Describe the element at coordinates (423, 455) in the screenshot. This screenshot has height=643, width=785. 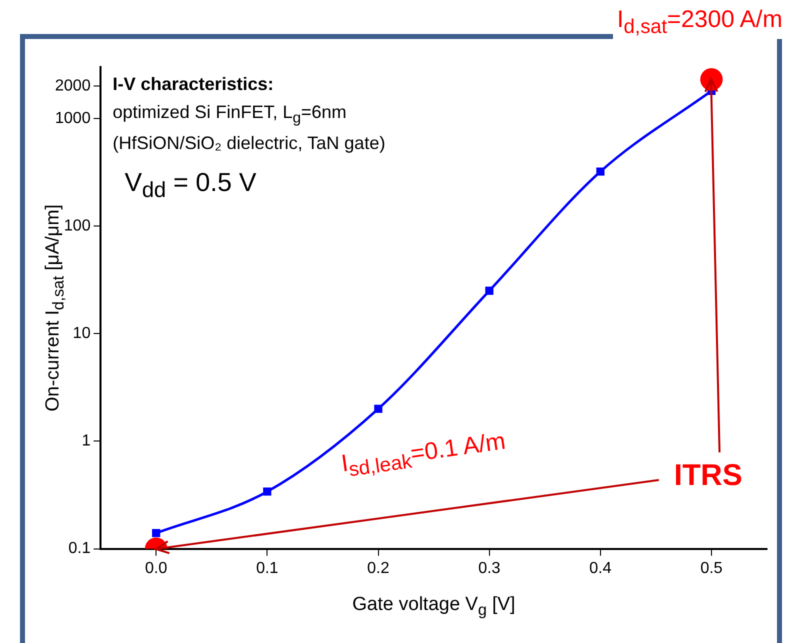
I see `annotation: I$_{sd,leak}$=0.1 A/m` at that location.